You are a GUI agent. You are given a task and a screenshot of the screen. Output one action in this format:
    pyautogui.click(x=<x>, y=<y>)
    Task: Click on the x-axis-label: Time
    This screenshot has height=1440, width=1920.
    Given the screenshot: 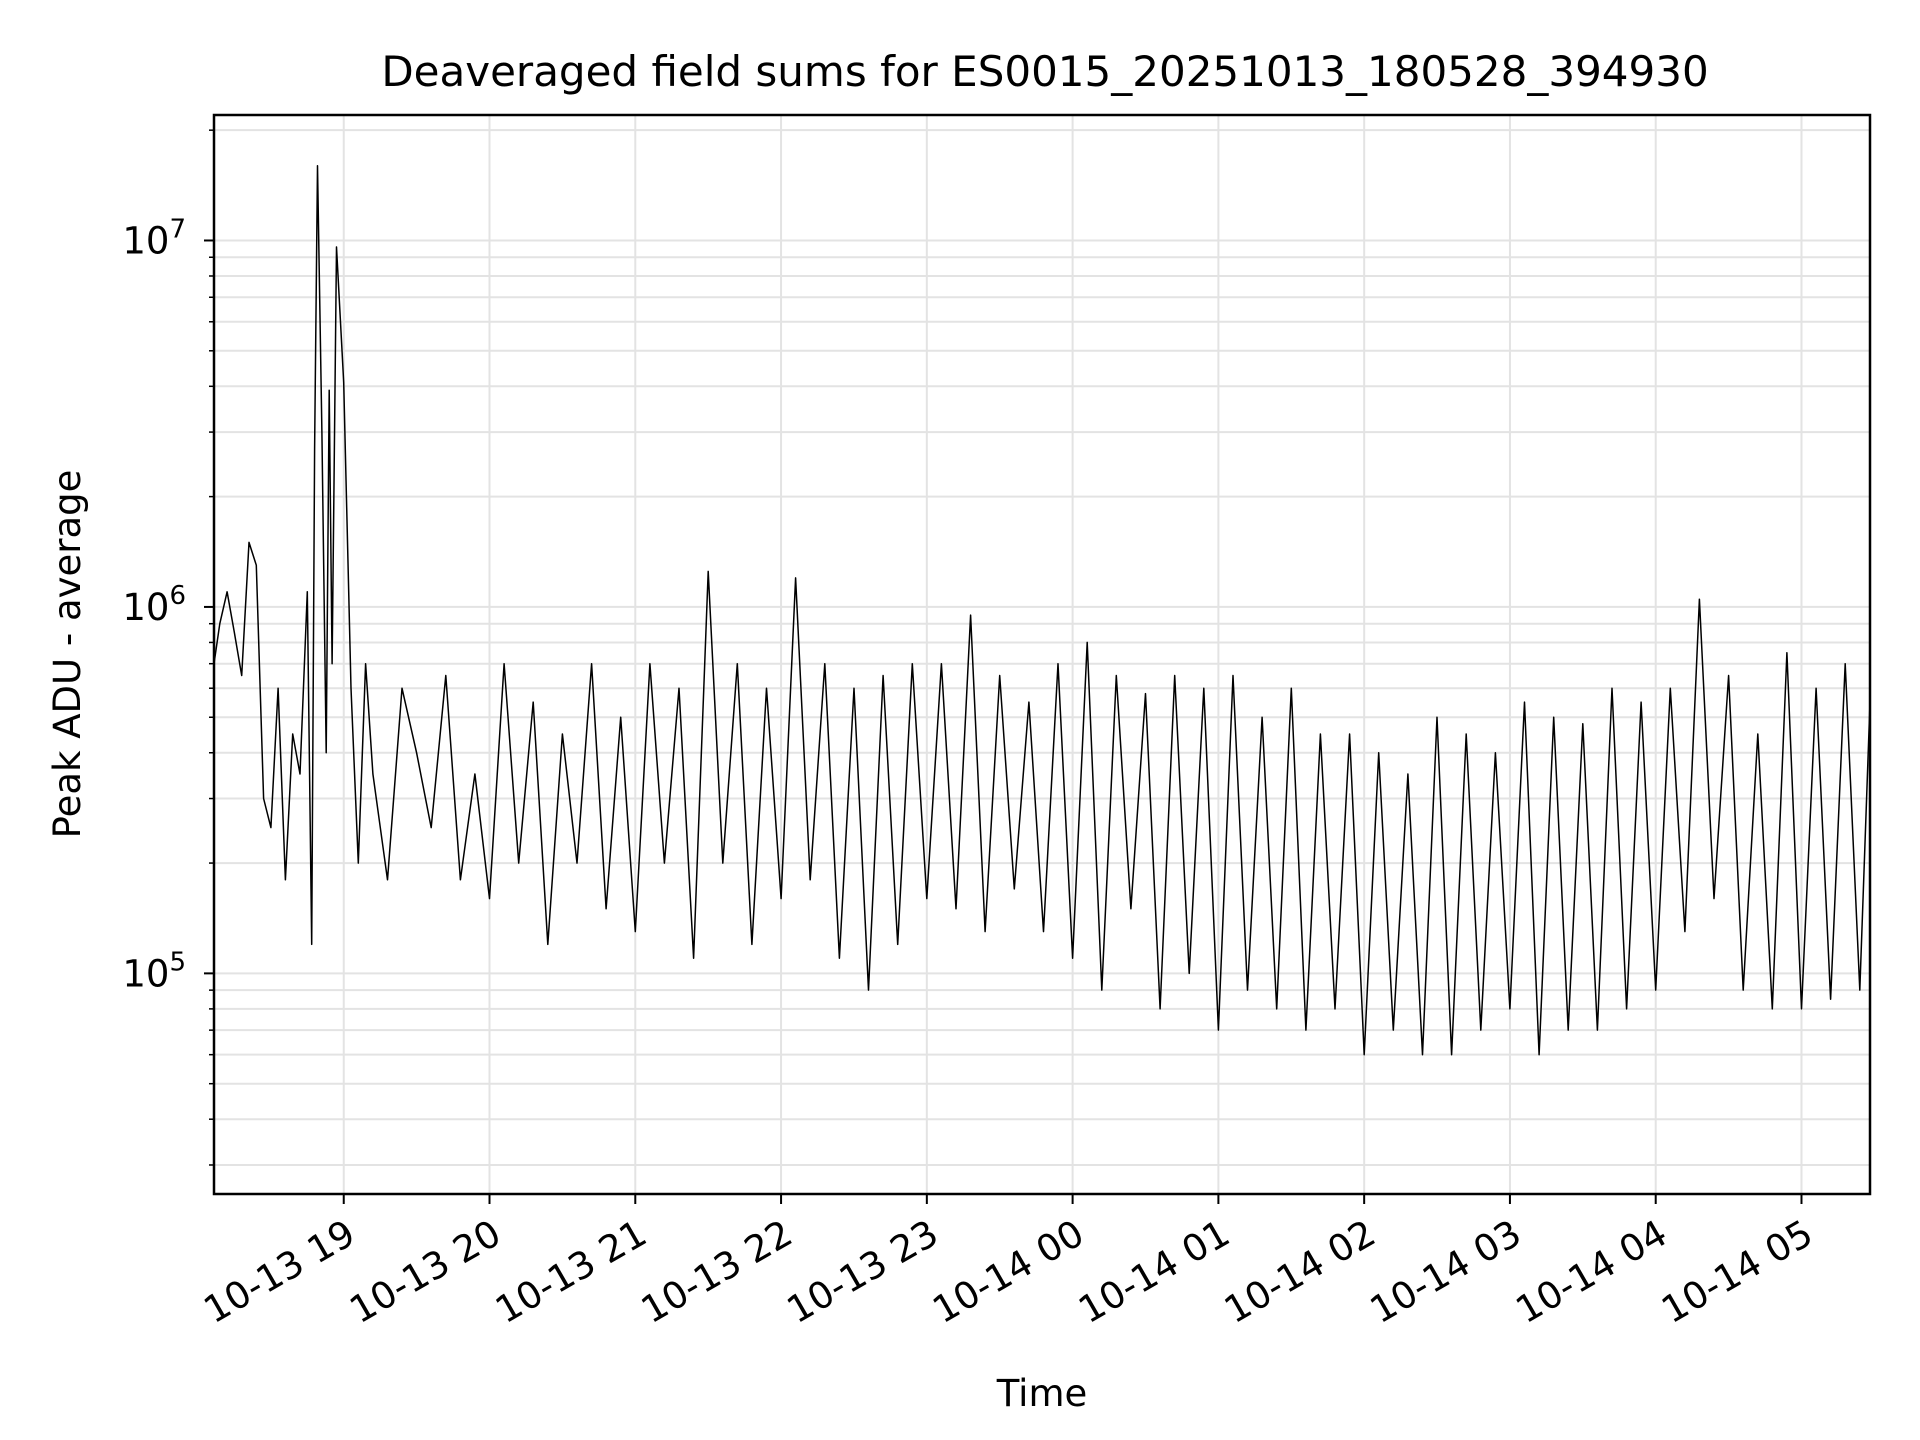 What is the action you would take?
    pyautogui.click(x=1042, y=1393)
    